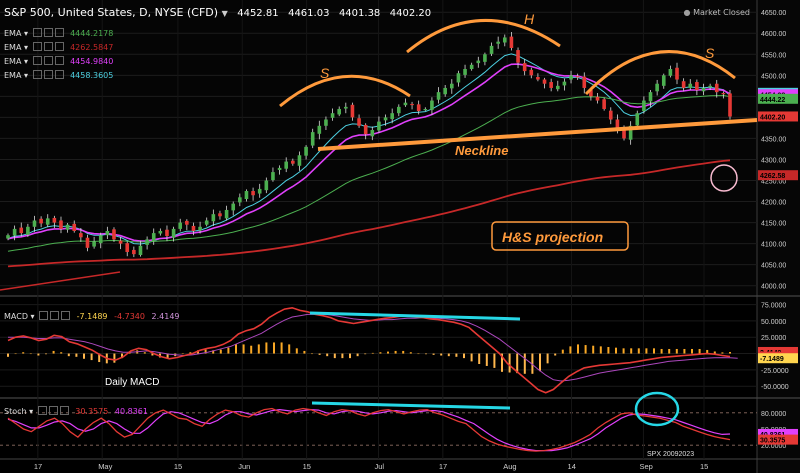 This screenshot has height=473, width=800. Describe the element at coordinates (443, 466) in the screenshot. I see `time-tick-label: 17` at that location.